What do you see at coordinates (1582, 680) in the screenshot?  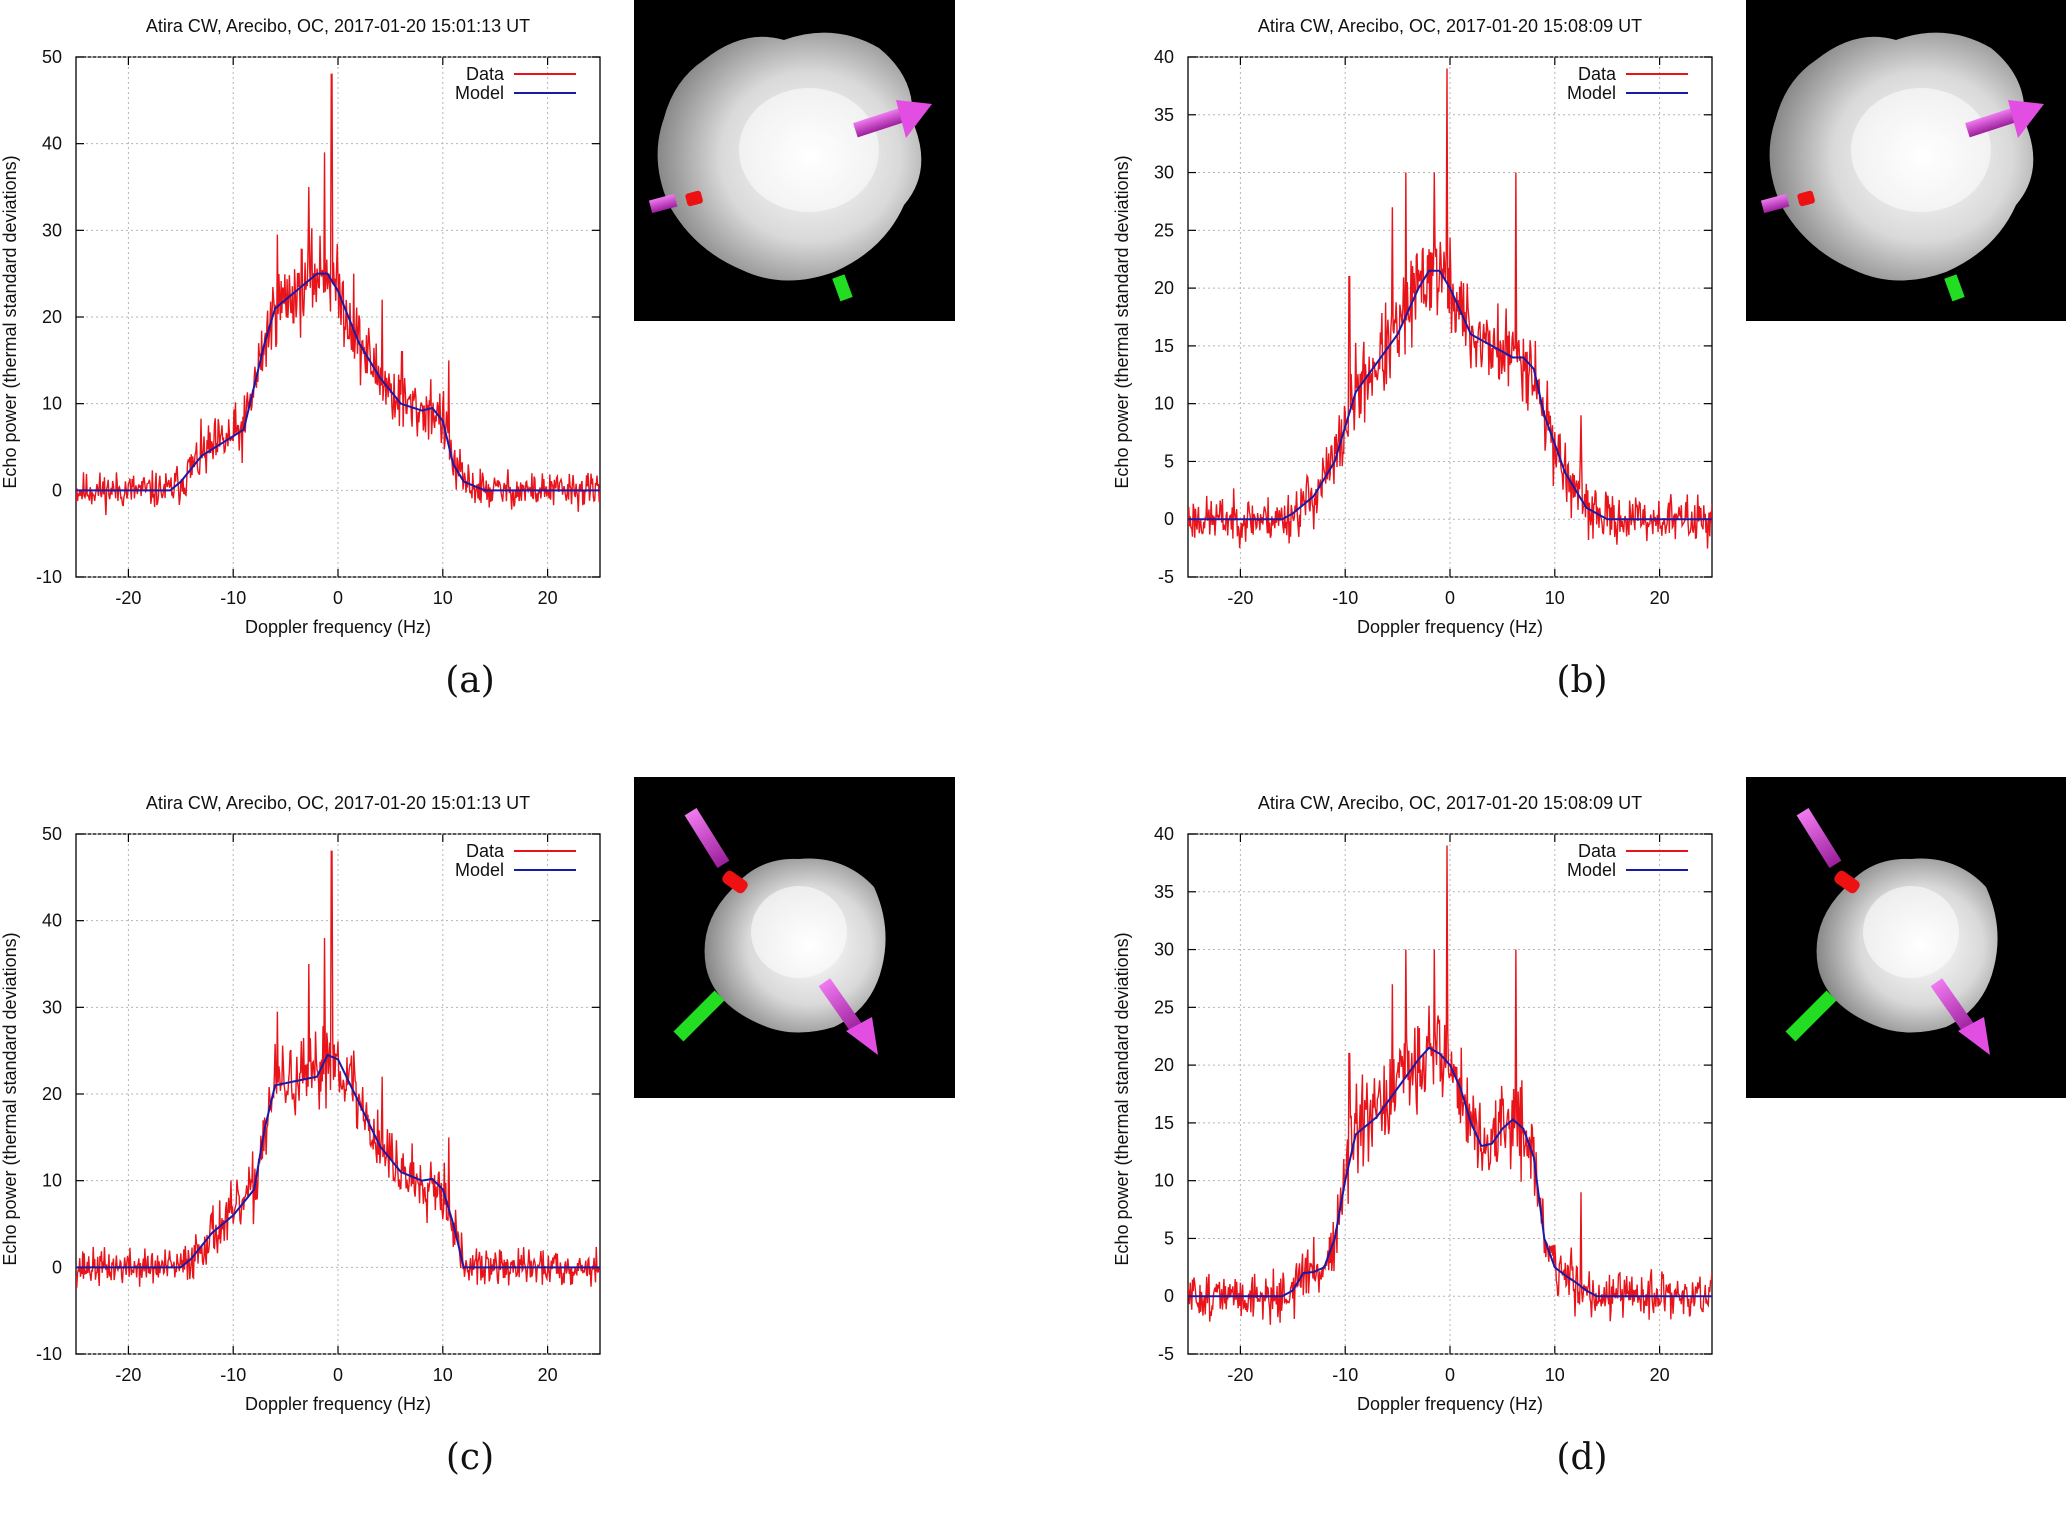 I see `panel-caption-b: (b)` at bounding box center [1582, 680].